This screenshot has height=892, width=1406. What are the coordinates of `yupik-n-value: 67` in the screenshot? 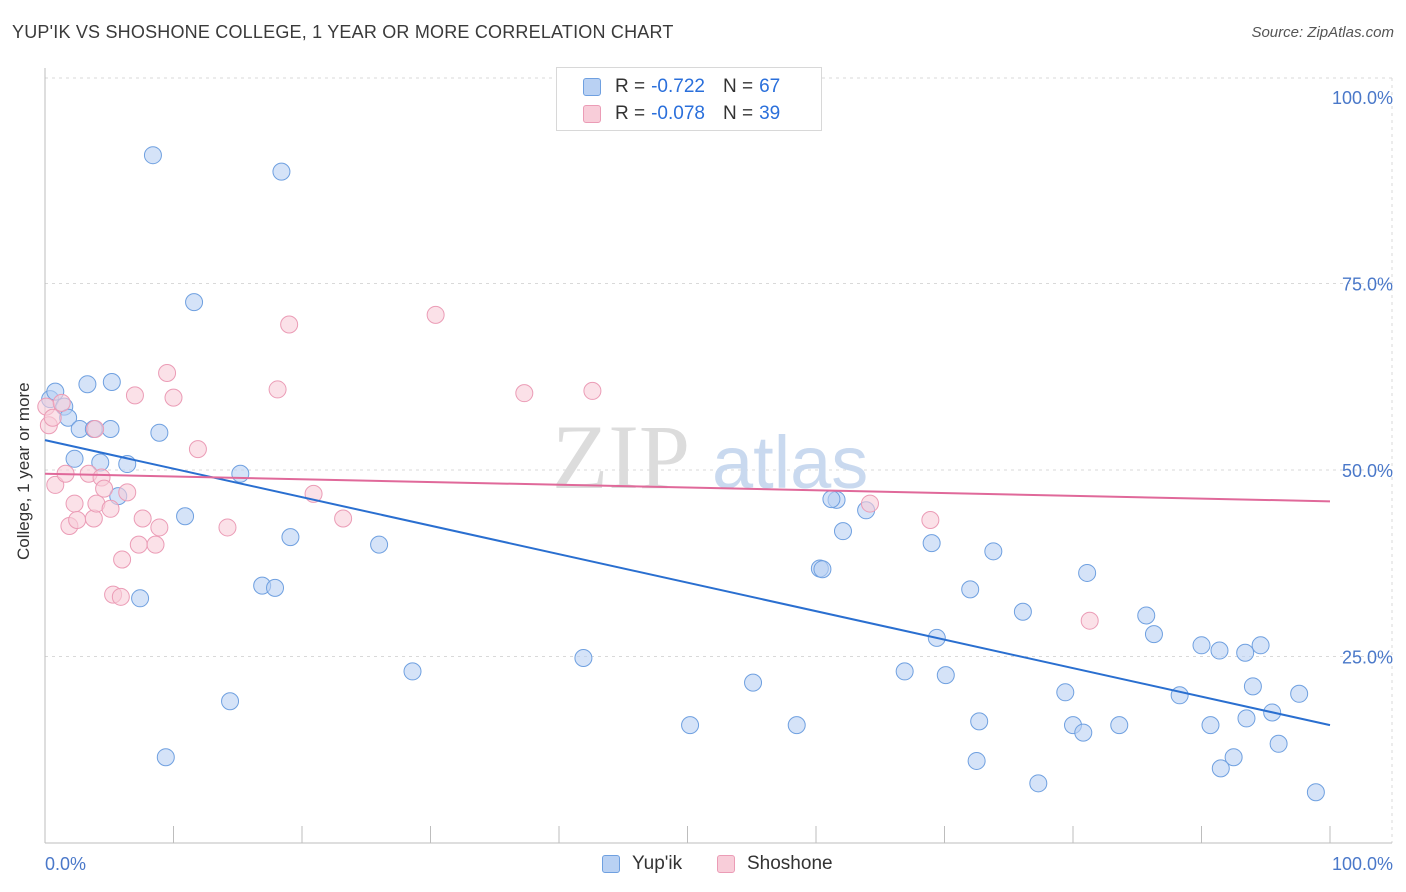 It's located at (770, 86).